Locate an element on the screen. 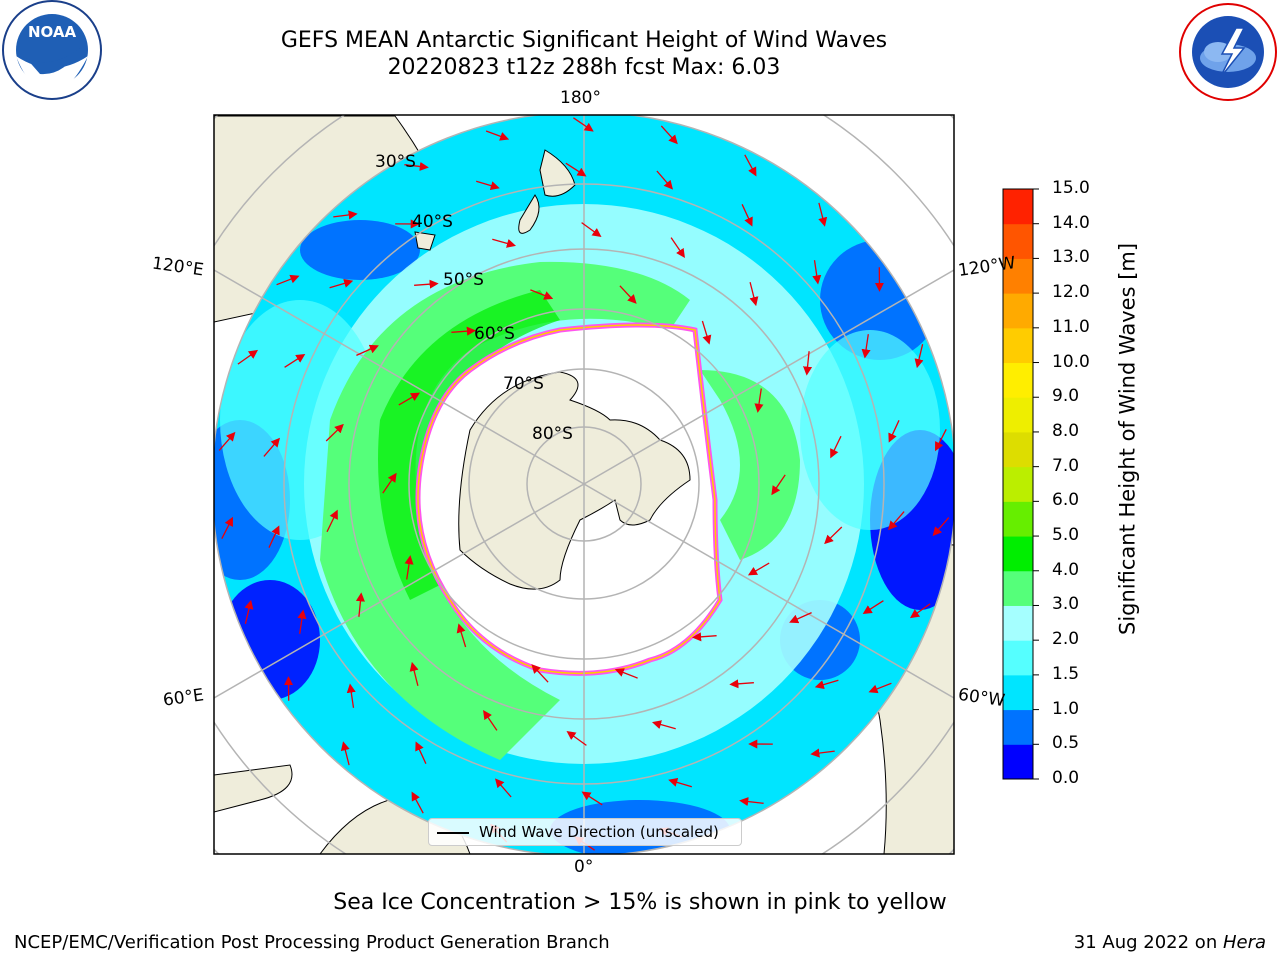 The image size is (1280, 960). footer-machine: Hera is located at coordinates (1244, 942).